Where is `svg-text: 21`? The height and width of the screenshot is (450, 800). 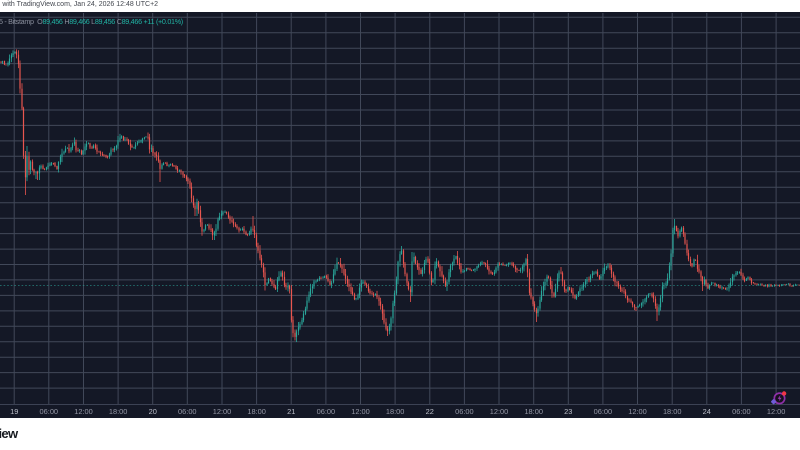
svg-text: 21 is located at coordinates (291, 411).